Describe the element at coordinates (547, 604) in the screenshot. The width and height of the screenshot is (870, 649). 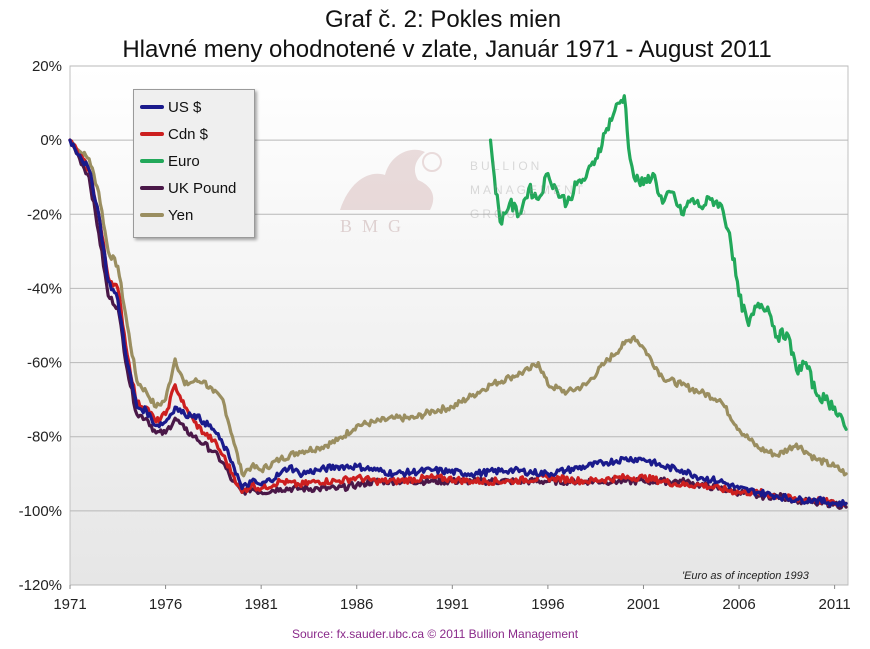
I see `x-tick-label: 1996` at that location.